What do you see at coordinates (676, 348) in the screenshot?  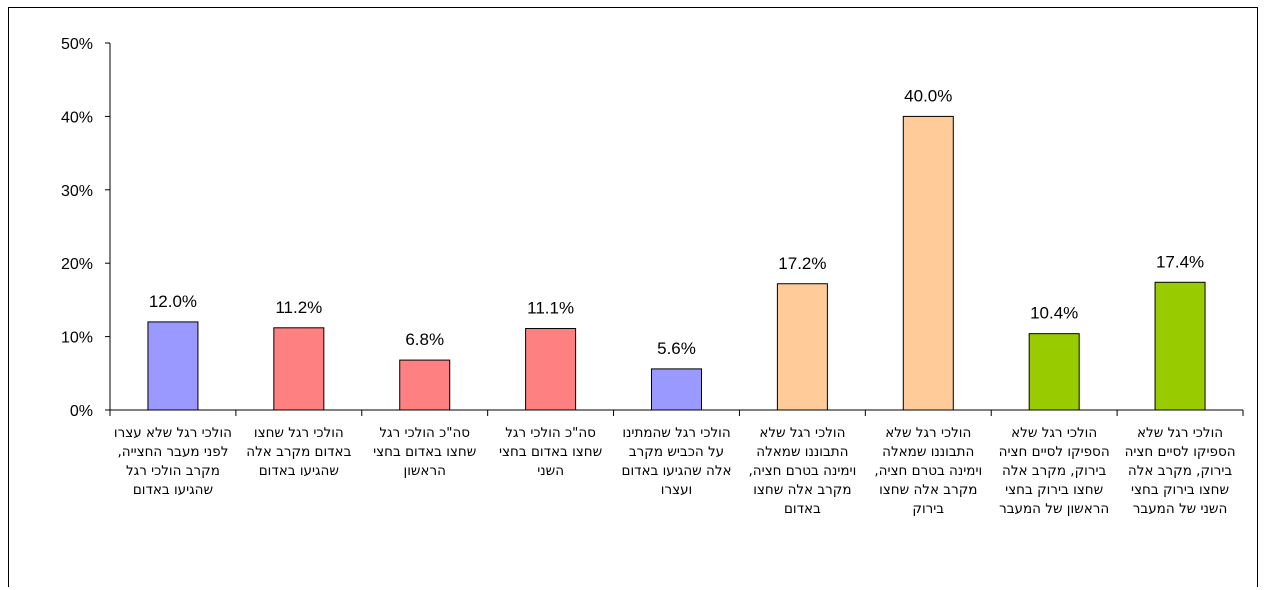 I see `data-label: 5.6%` at bounding box center [676, 348].